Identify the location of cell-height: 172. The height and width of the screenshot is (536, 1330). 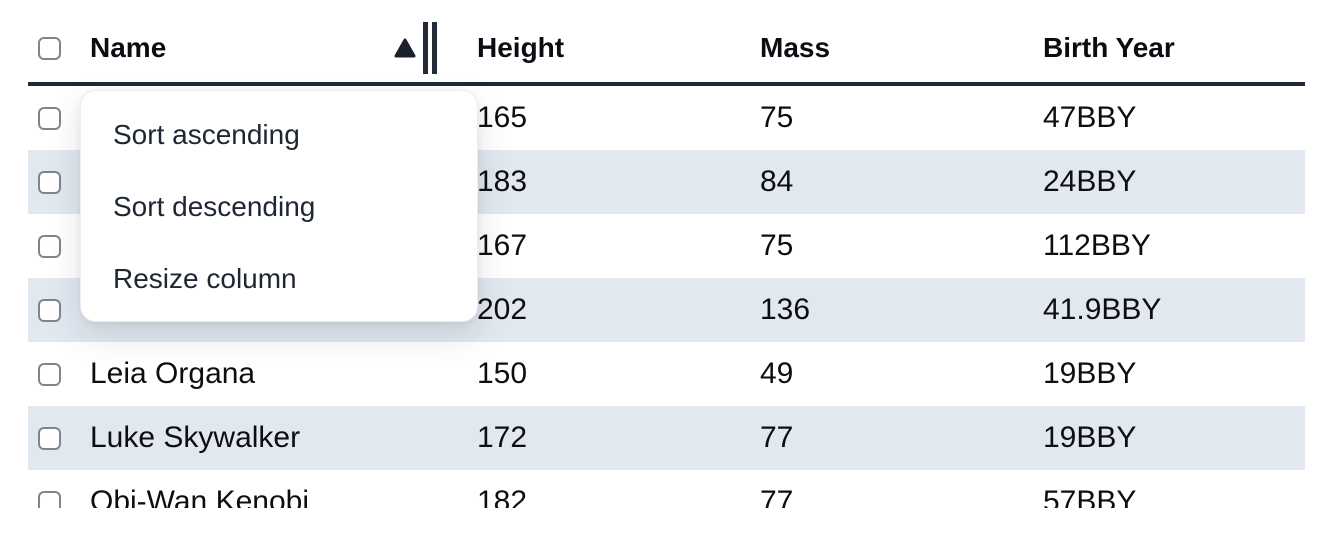
(502, 438).